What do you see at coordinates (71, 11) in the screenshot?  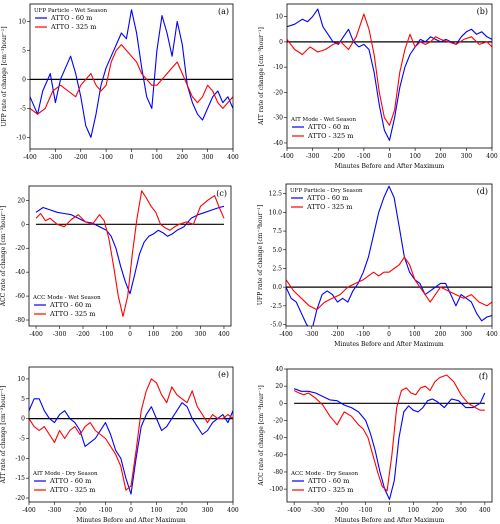 I see `panel-title: UFP Particle - Wet Season` at bounding box center [71, 11].